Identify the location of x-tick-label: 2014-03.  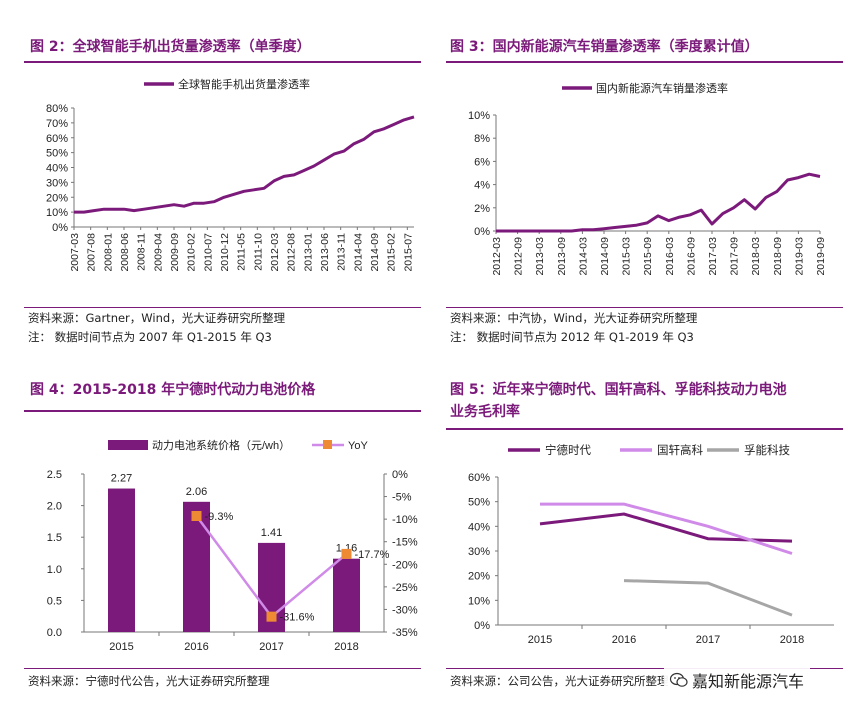
(583, 256).